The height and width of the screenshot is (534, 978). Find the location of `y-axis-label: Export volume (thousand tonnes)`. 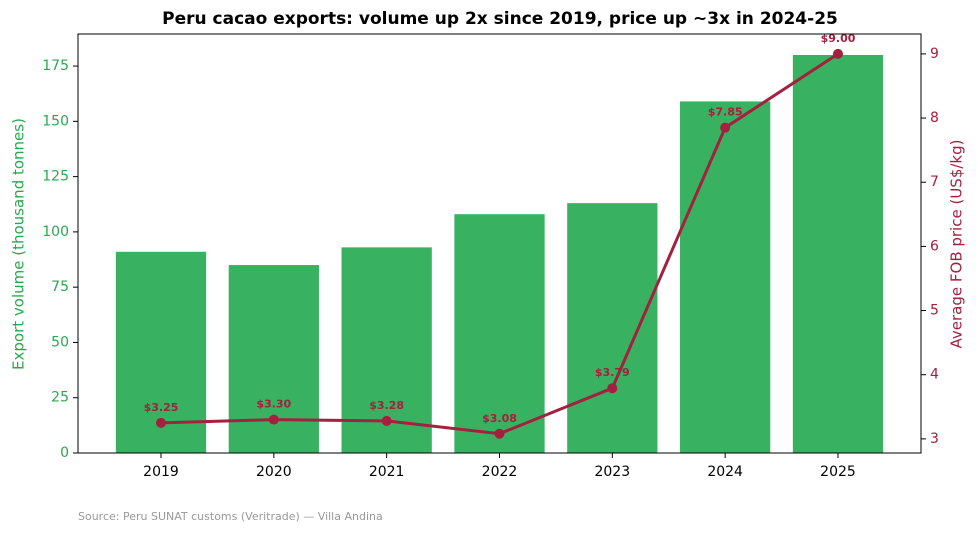

y-axis-label: Export volume (thousand tonnes) is located at coordinates (19, 244).